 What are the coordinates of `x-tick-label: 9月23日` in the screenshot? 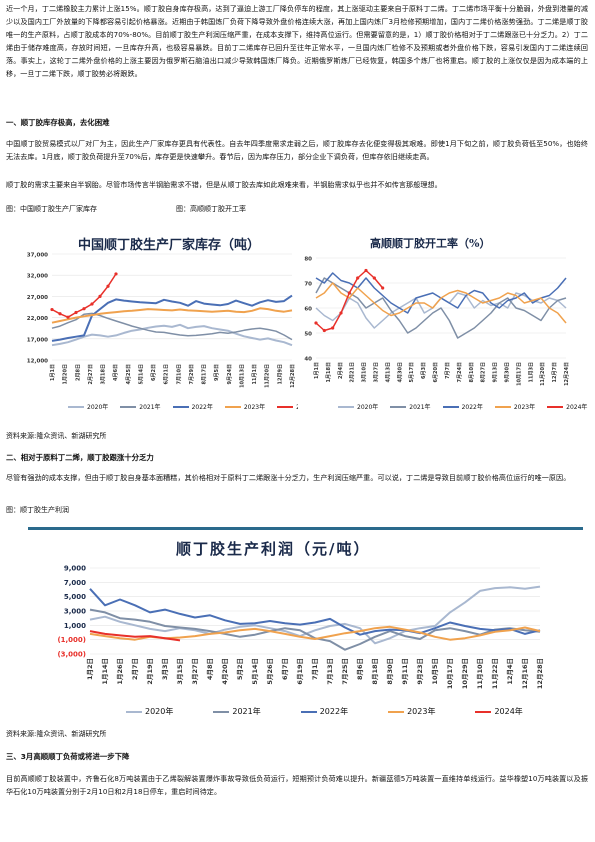 It's located at (420, 671).